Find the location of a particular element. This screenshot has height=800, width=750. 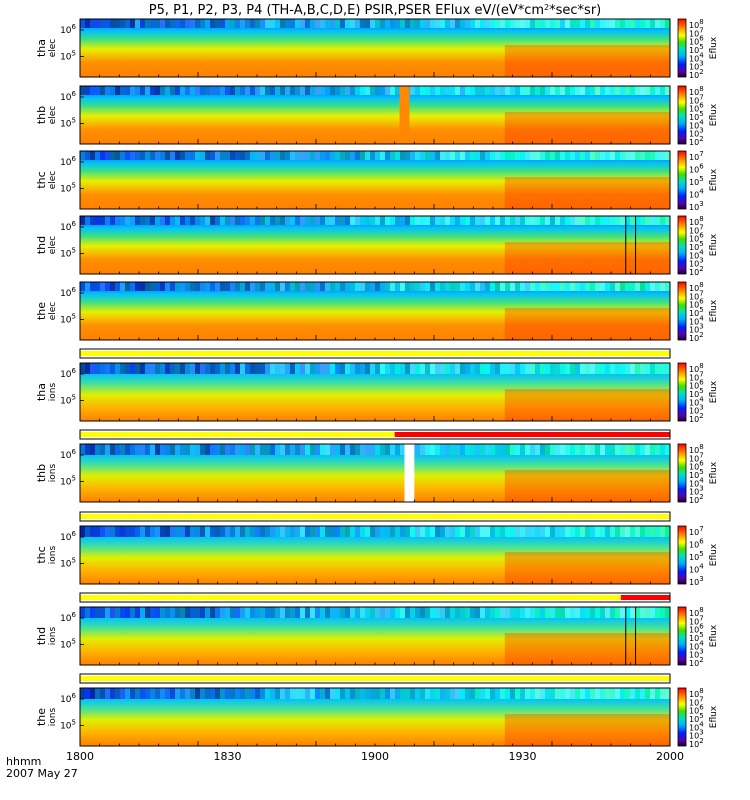

x-tick-label: 1930 is located at coordinates (523, 756).